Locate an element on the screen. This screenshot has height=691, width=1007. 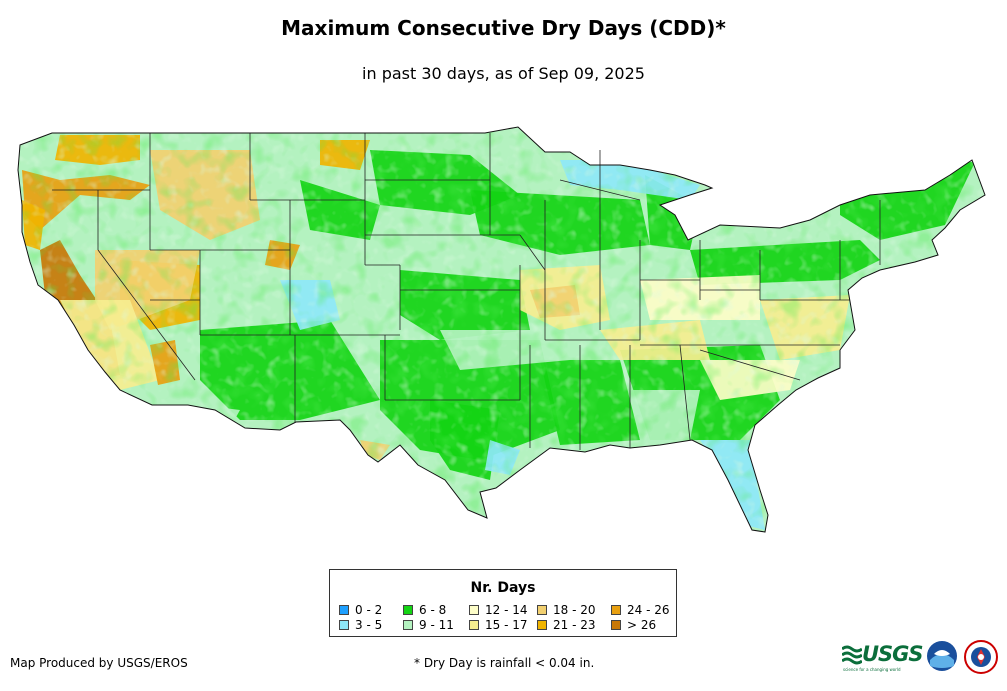
legend-label: 9 - 11 is located at coordinates (436, 625).